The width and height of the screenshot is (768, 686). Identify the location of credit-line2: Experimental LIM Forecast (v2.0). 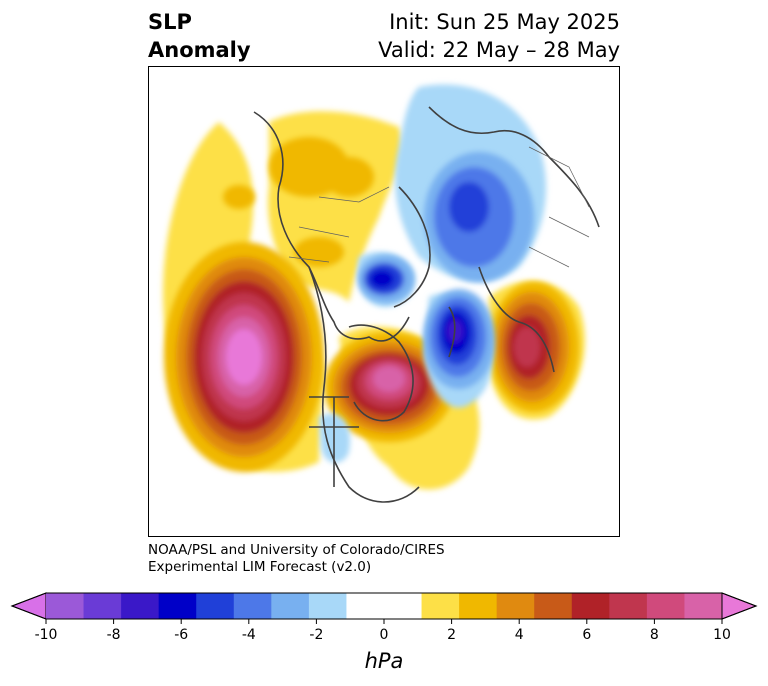
(260, 567).